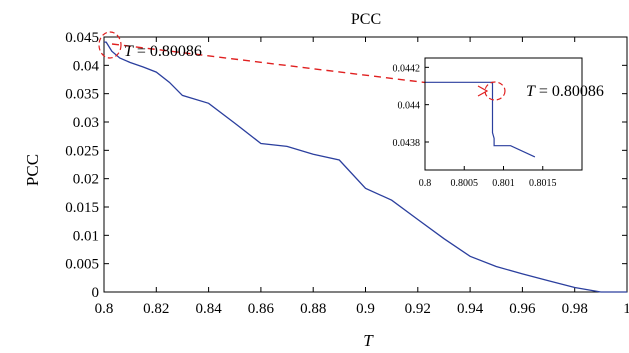 The height and width of the screenshot is (353, 629). Describe the element at coordinates (575, 309) in the screenshot. I see `x-tick-label: 0.98` at that location.